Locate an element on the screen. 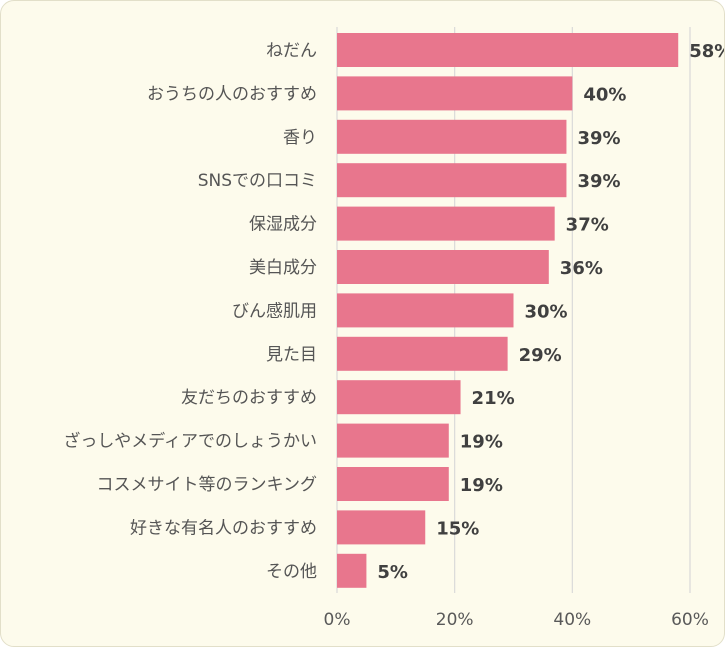 The image size is (725, 647). value-label-3: 39% is located at coordinates (598, 181).